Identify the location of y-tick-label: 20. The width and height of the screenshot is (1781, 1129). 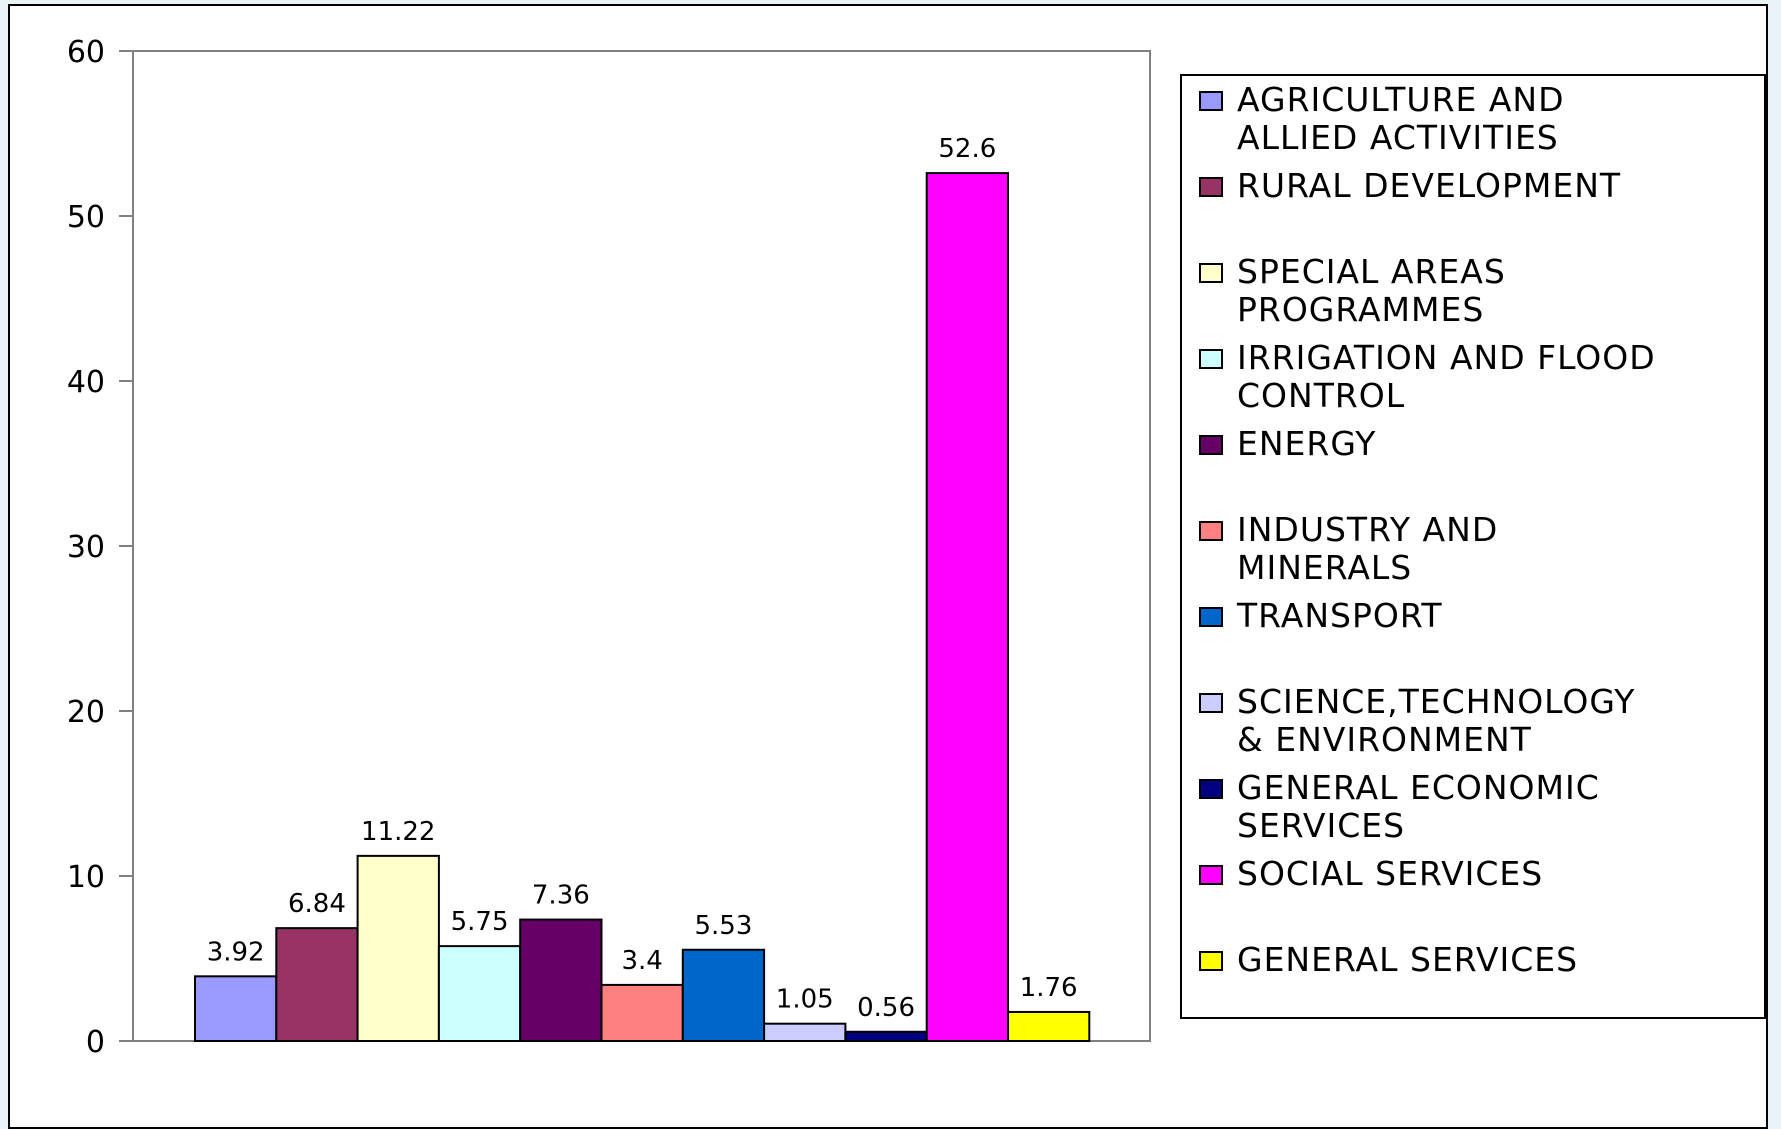
(86, 712).